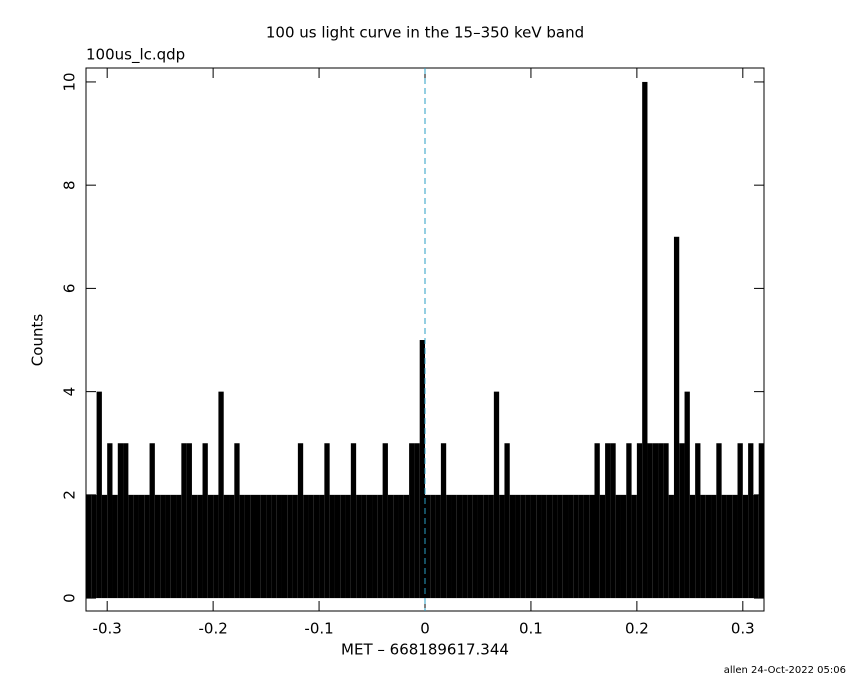 This screenshot has width=850, height=684. Describe the element at coordinates (70, 598) in the screenshot. I see `y-tick-label: 0` at that location.